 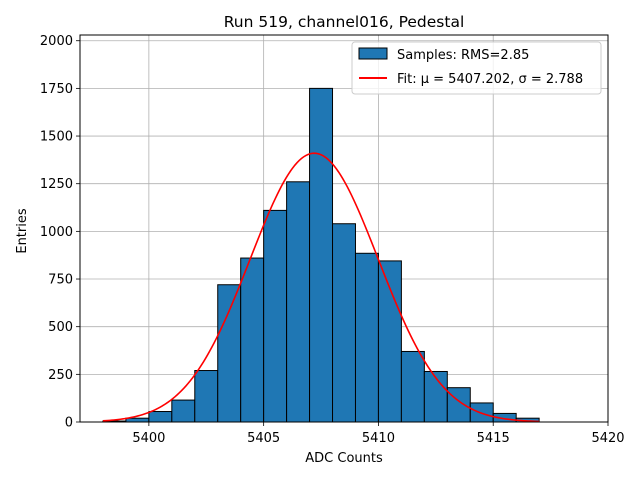 I want to click on legend-fit-label: Fit: μ = 5407.202, σ = 2.788, so click(x=490, y=79).